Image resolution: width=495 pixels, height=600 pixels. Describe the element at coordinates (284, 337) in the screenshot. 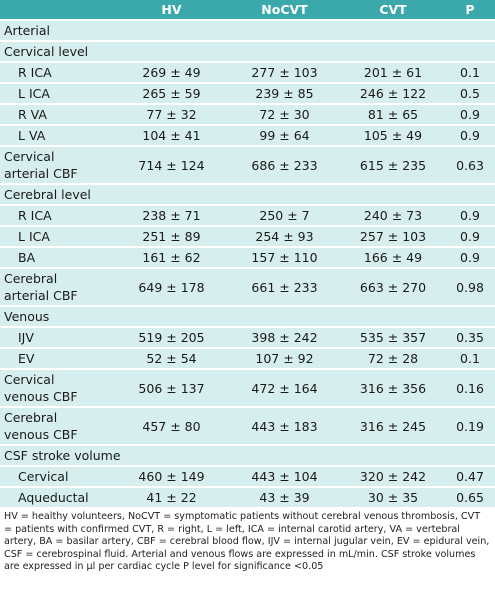

I see `table-cell: 398 ± 242` at that location.